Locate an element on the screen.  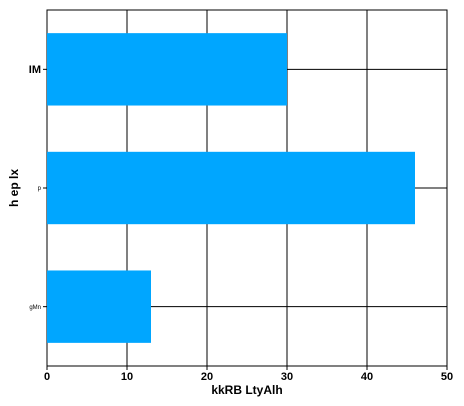
x-tick-label: 50 is located at coordinates (447, 377).